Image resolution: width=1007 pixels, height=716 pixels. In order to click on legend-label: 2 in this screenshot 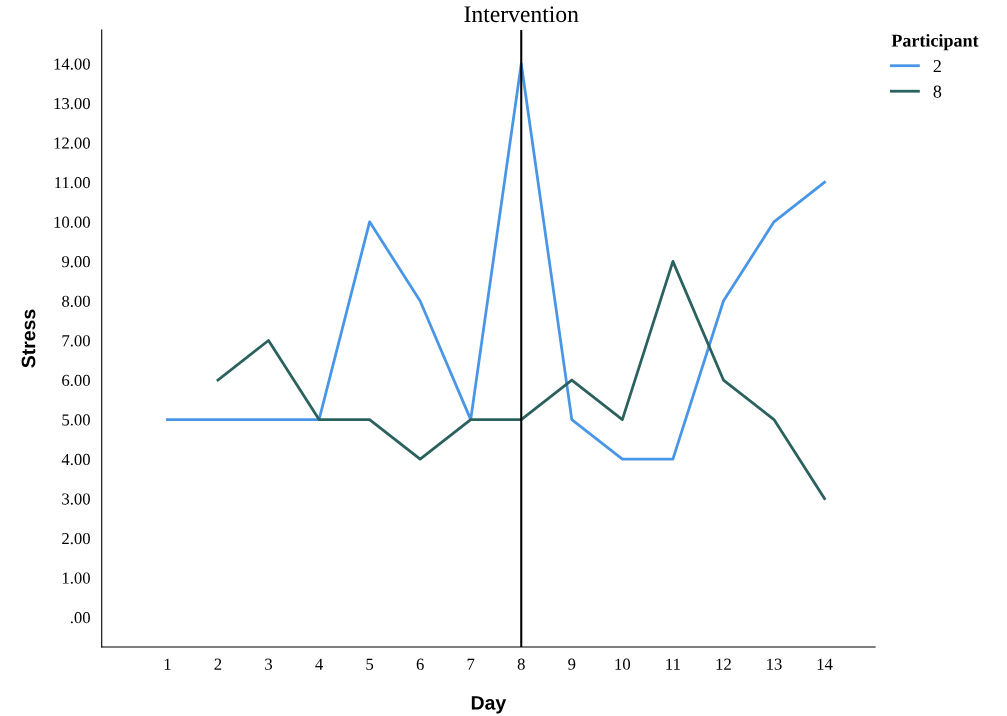, I will do `click(937, 66)`.